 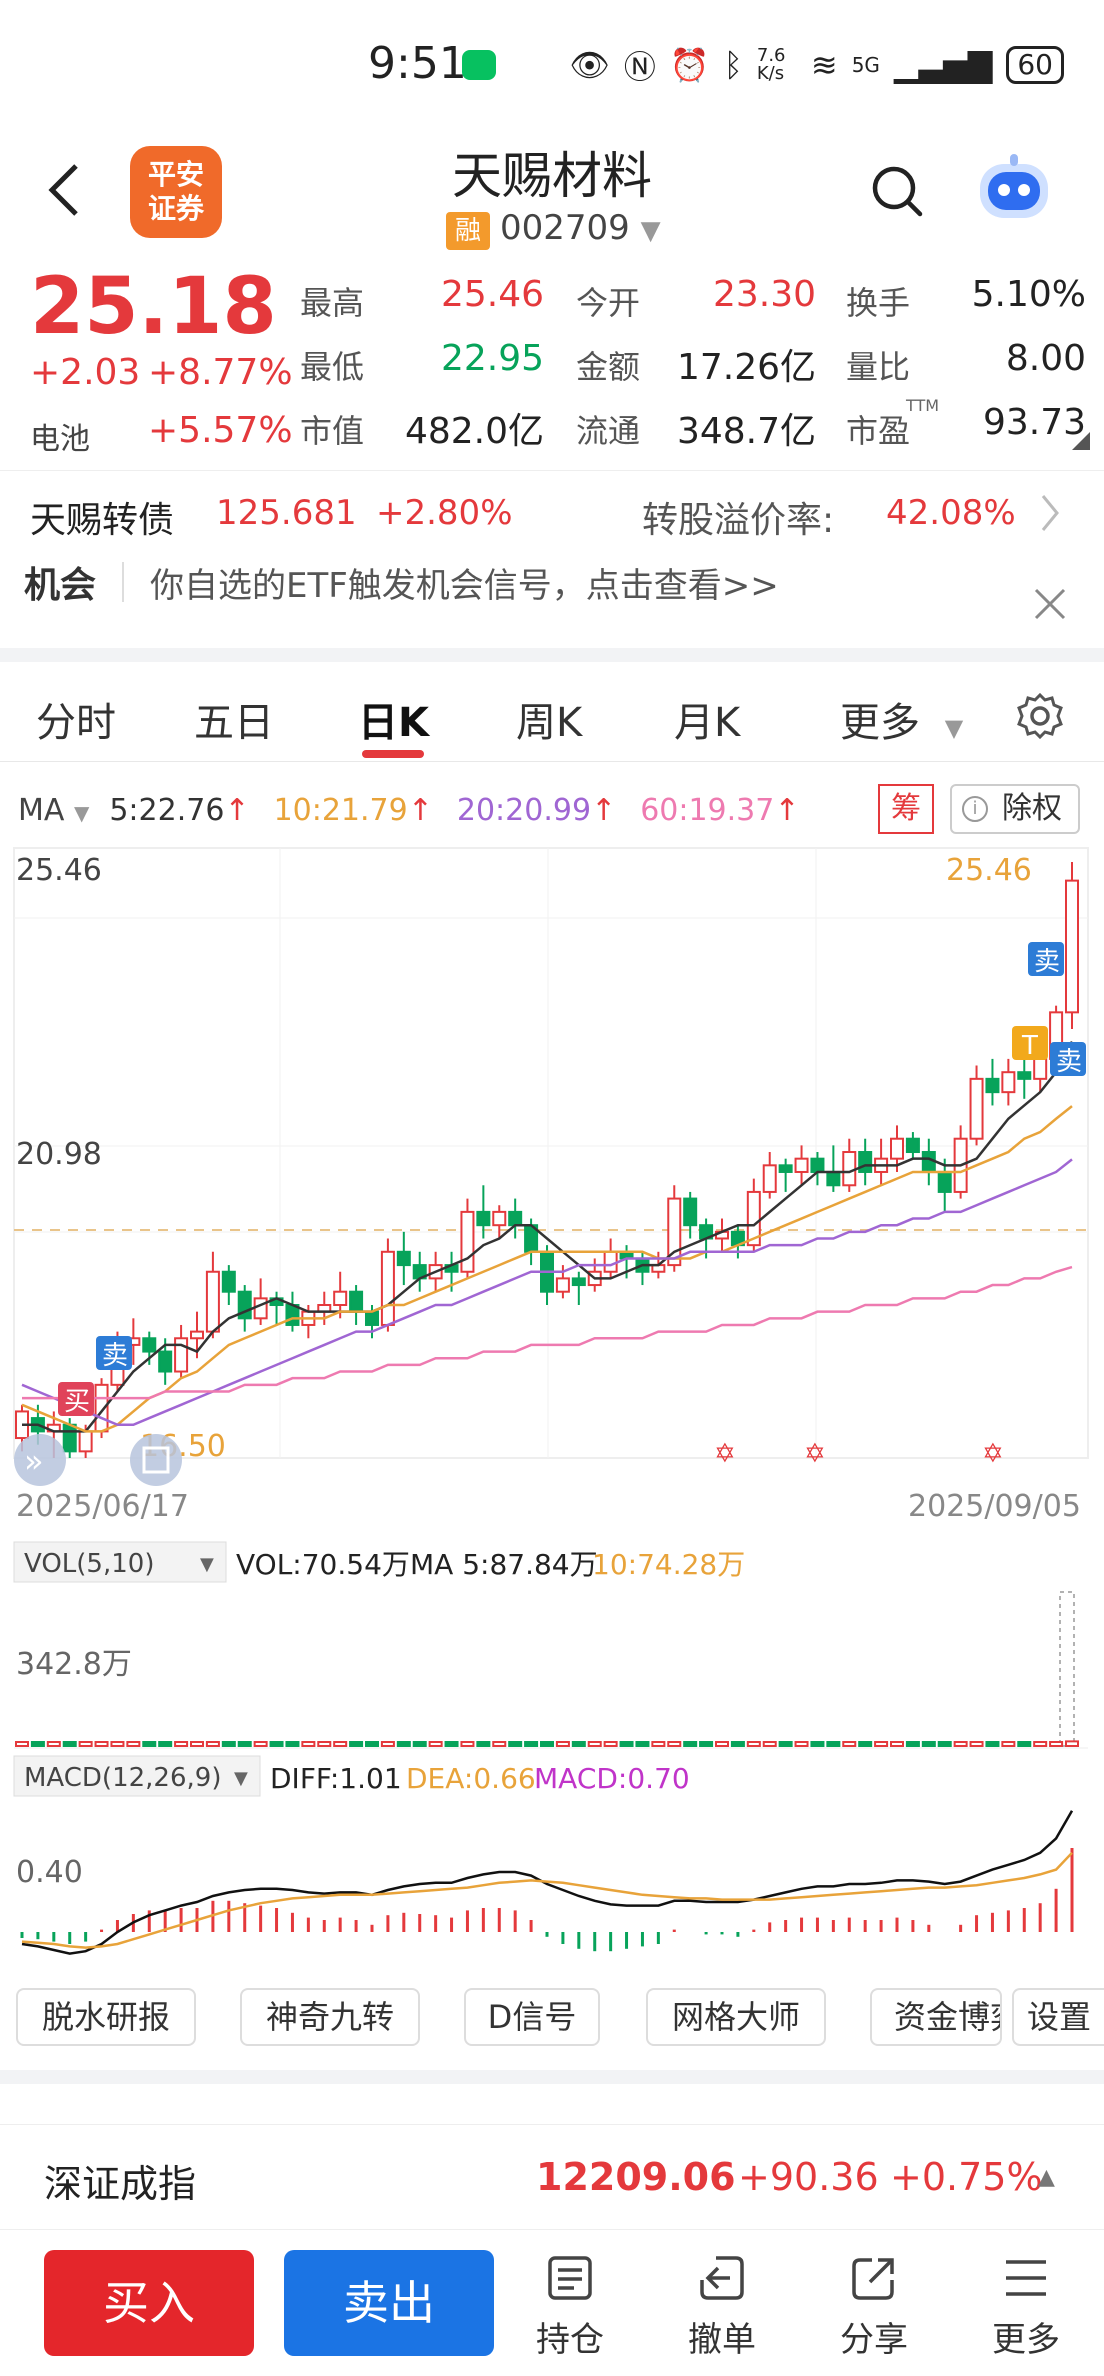 What do you see at coordinates (175, 191) in the screenshot?
I see `app-logo-text: 平安证券` at bounding box center [175, 191].